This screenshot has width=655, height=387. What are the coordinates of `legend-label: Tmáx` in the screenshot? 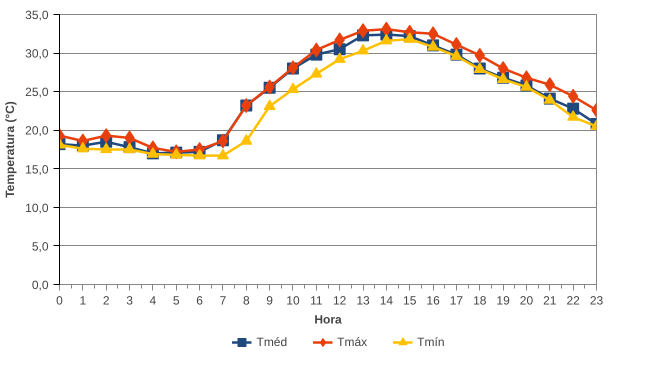 It's located at (352, 342).